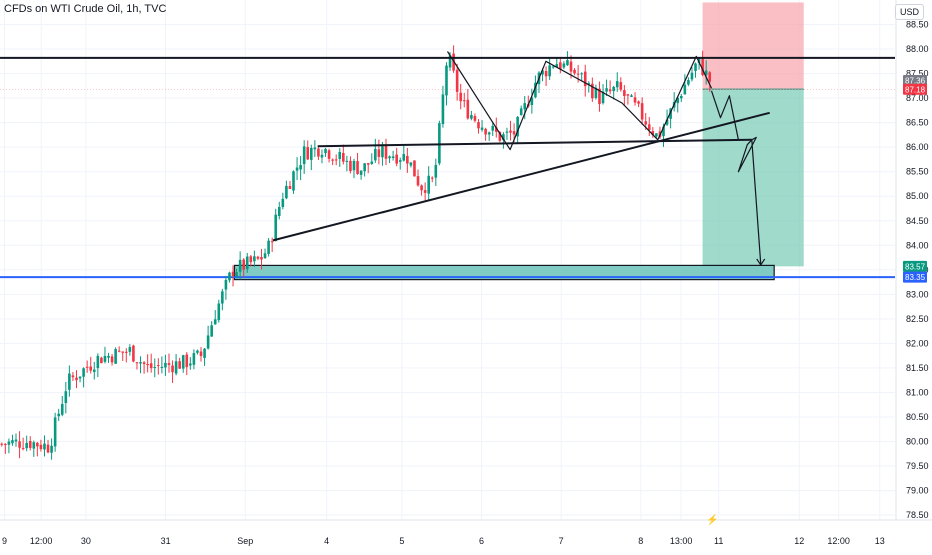  What do you see at coordinates (718, 541) in the screenshot?
I see `x-tick-label: 11` at bounding box center [718, 541].